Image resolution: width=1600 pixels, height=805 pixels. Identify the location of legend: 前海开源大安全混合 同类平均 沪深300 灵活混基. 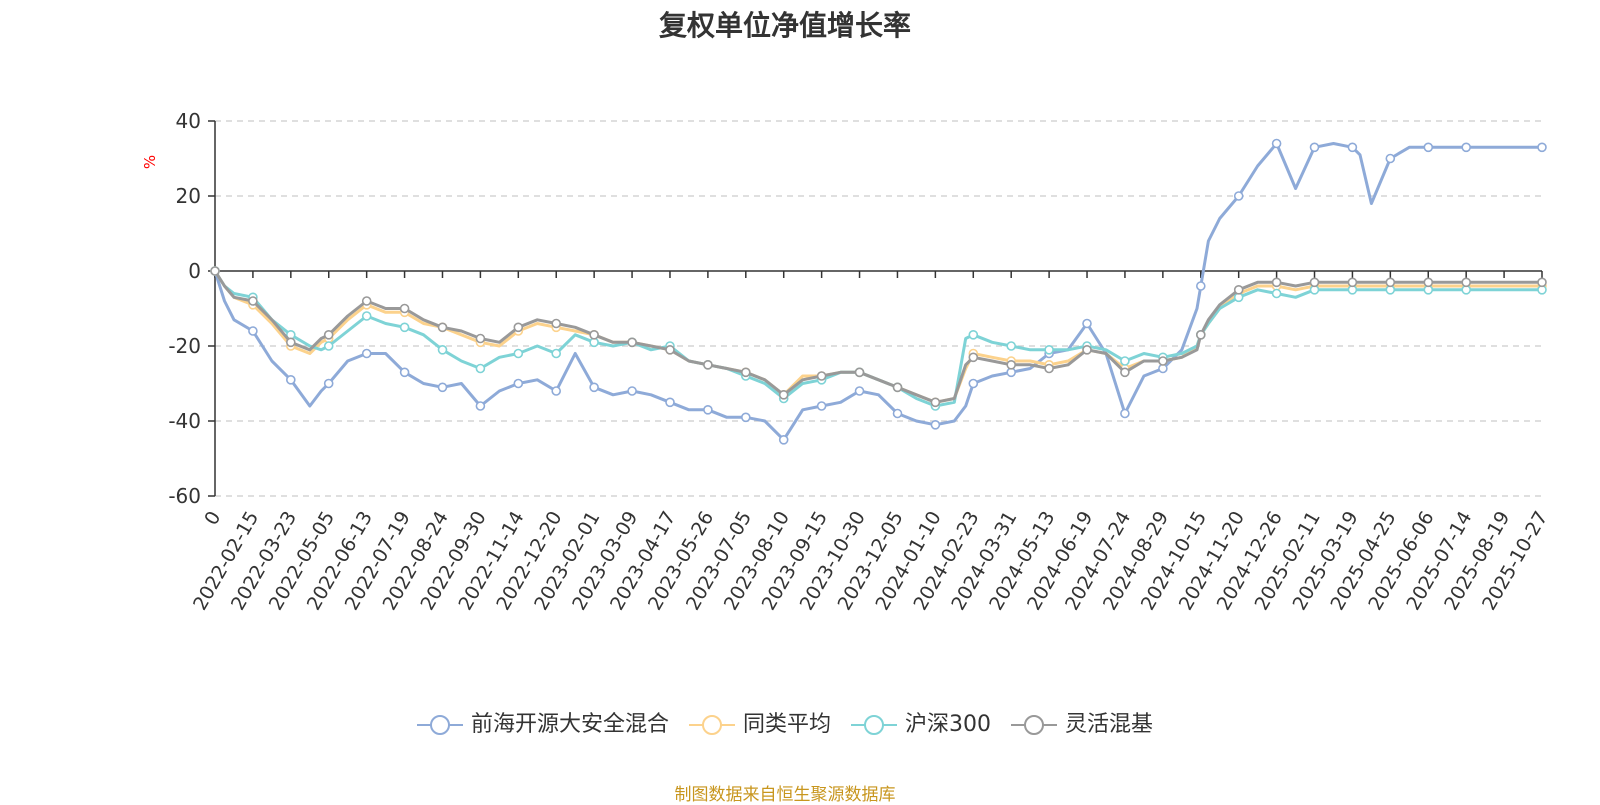
(785, 722).